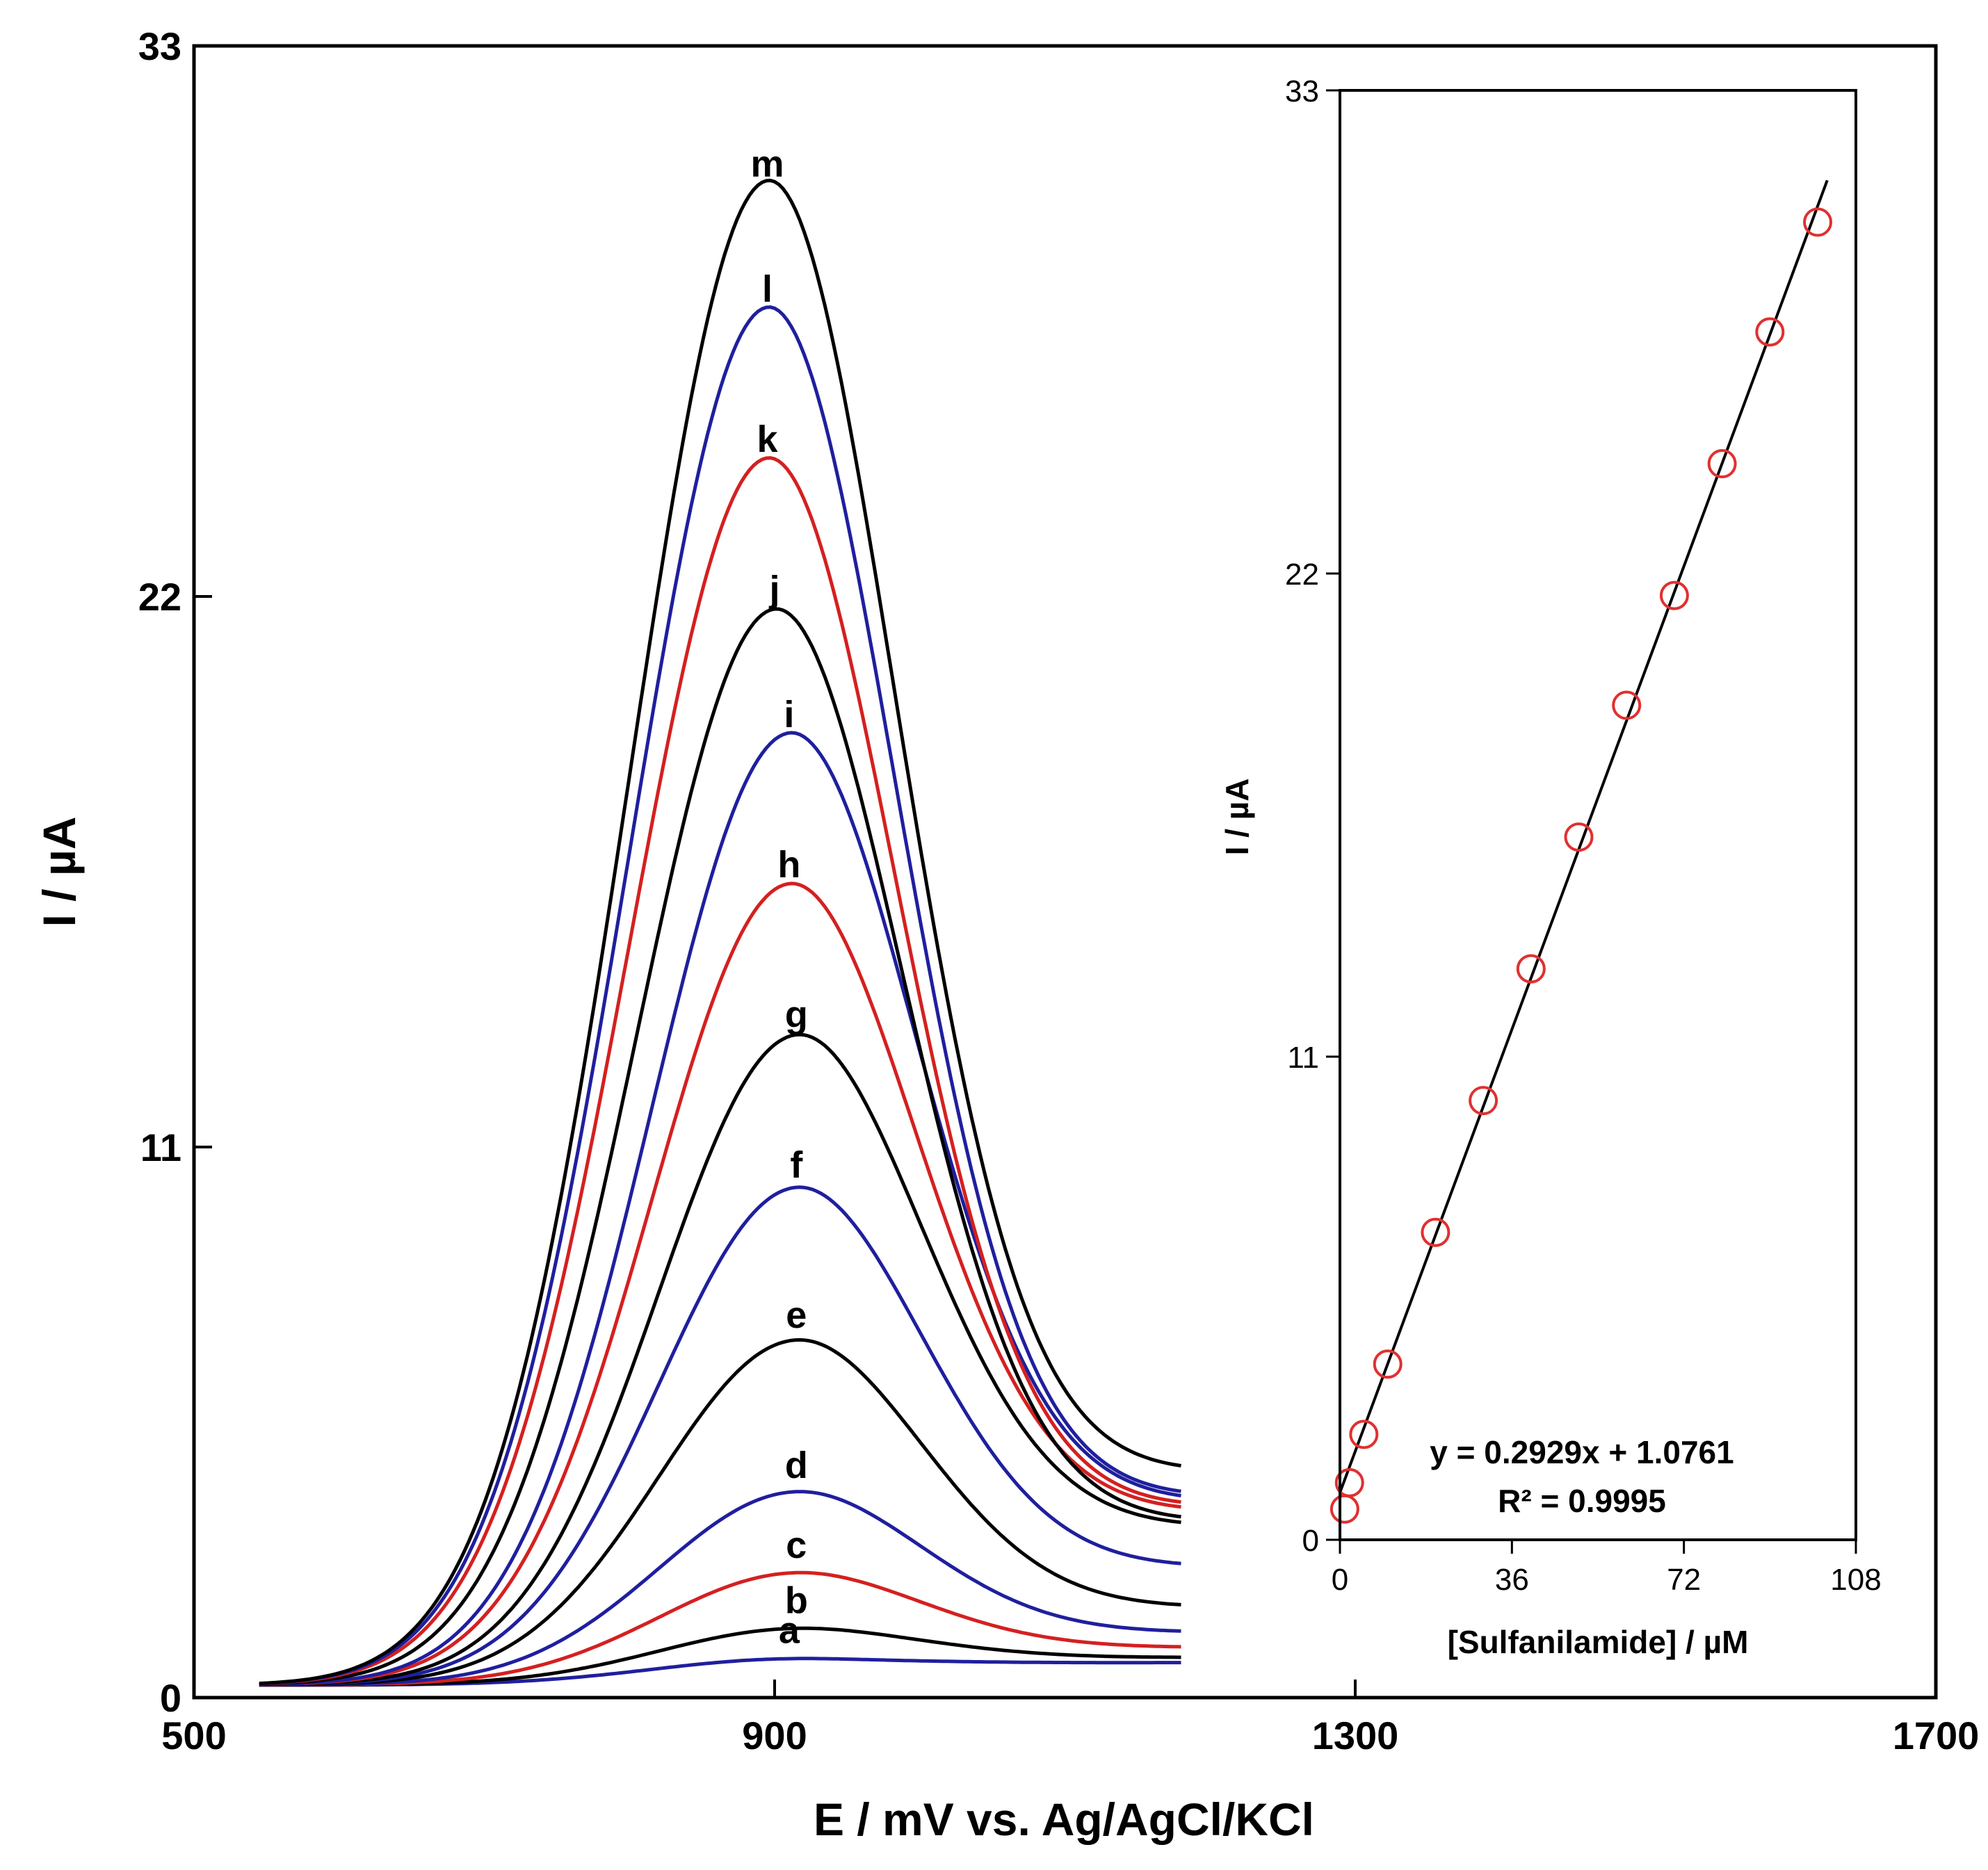  I want to click on inset-x-tick-label: 108, so click(1855, 1580).